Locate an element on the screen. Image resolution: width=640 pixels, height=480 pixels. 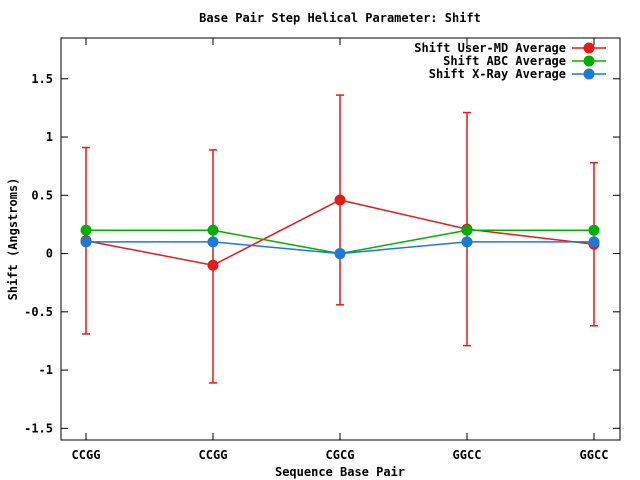
y-tick-label: 1.5 is located at coordinates (42, 79).